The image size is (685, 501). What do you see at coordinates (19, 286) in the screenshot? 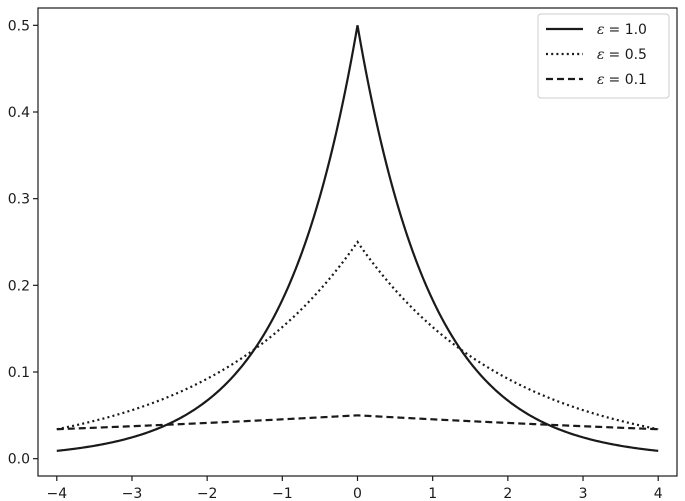
I see `y-tick-label: 0.2` at bounding box center [19, 286].